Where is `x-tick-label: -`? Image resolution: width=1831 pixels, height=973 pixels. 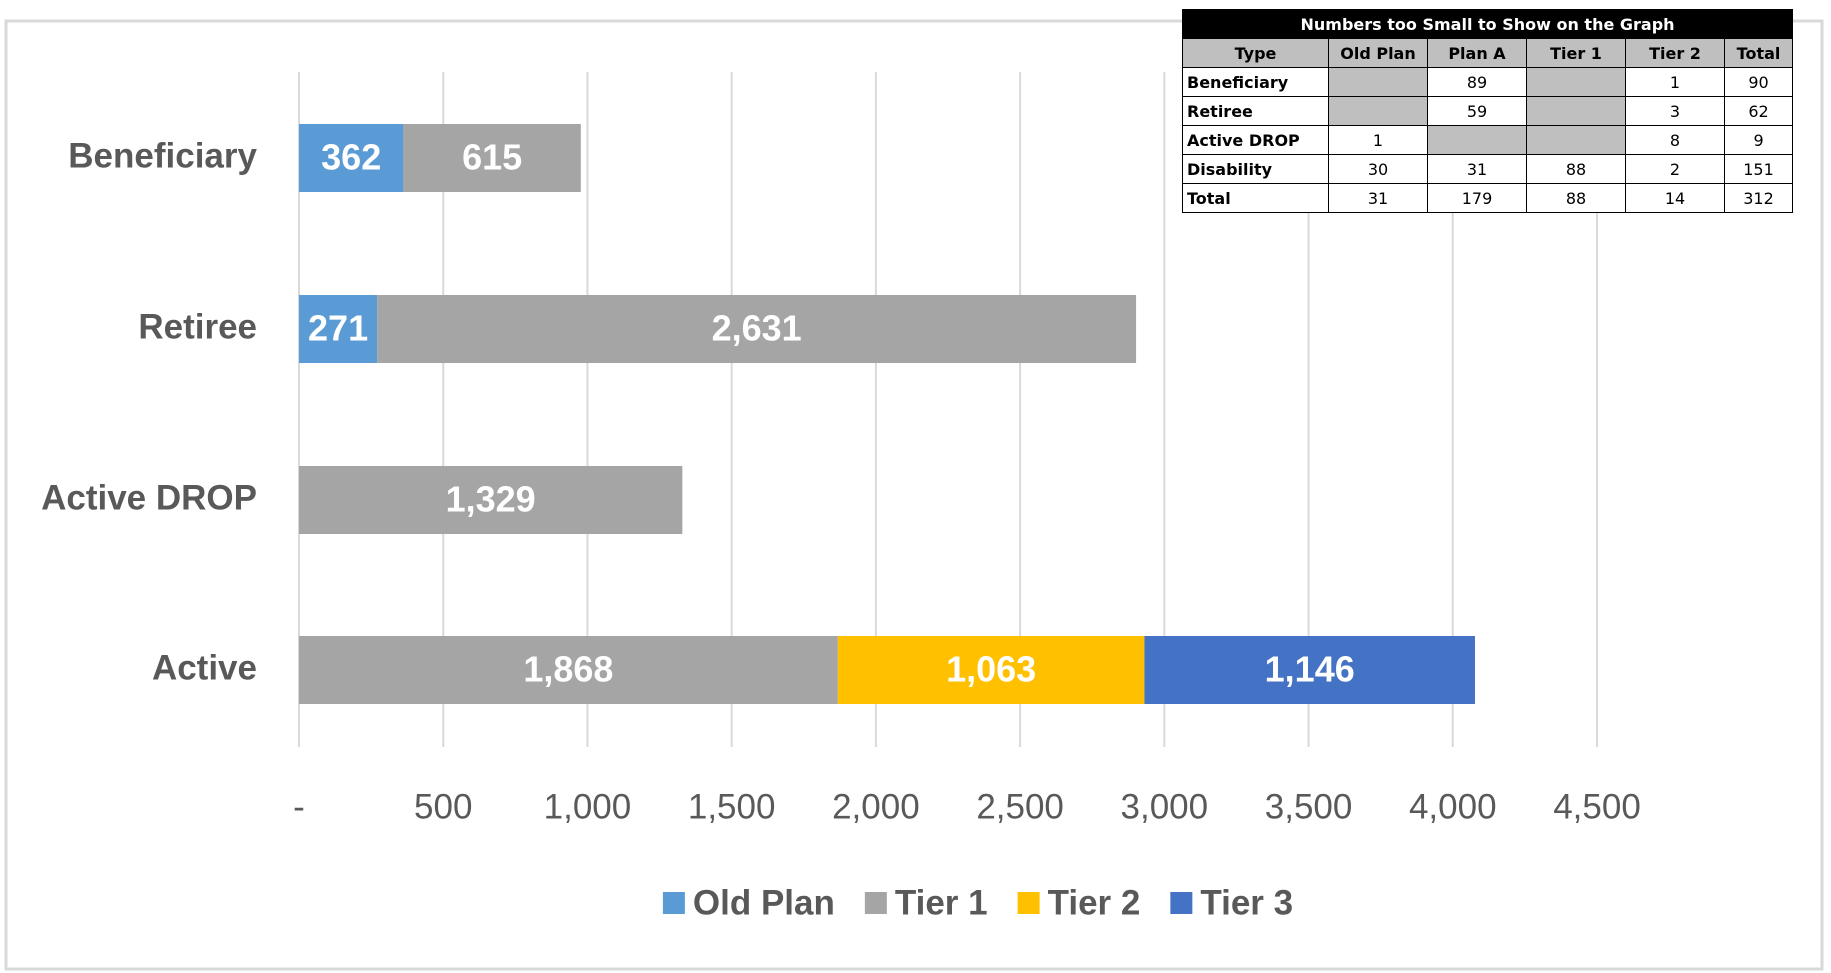
x-tick-label: - is located at coordinates (299, 806).